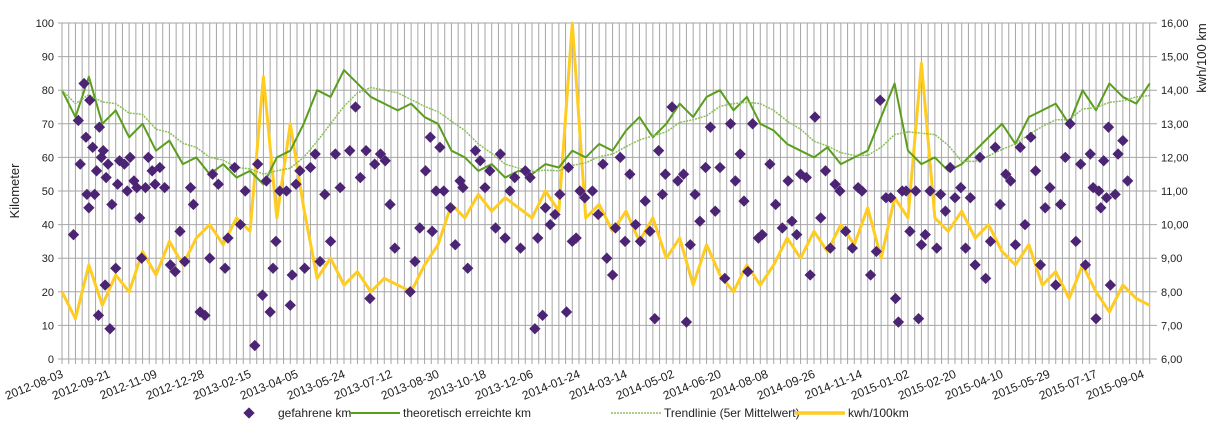 This screenshot has width=1218, height=435. What do you see at coordinates (1175, 58) in the screenshot?
I see `y-right-tick-label: 15,00` at bounding box center [1175, 58].